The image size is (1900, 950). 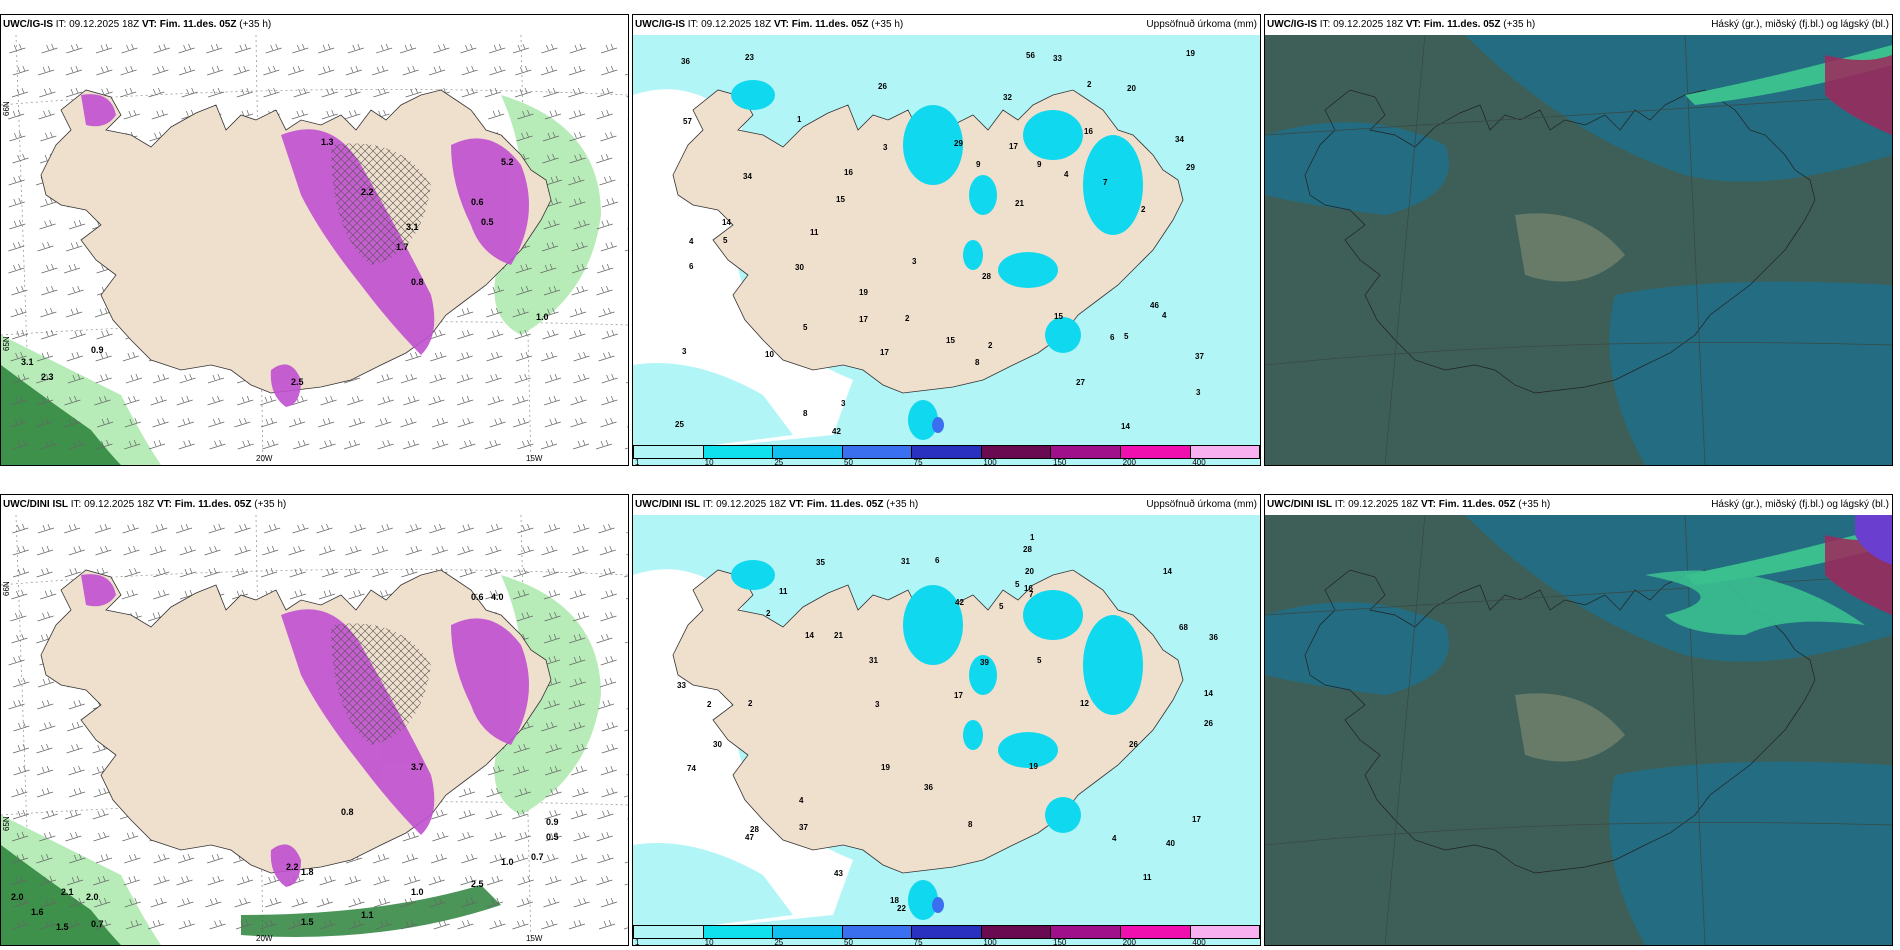 I want to click on accum-value-label: 12, so click(x=1084, y=703).